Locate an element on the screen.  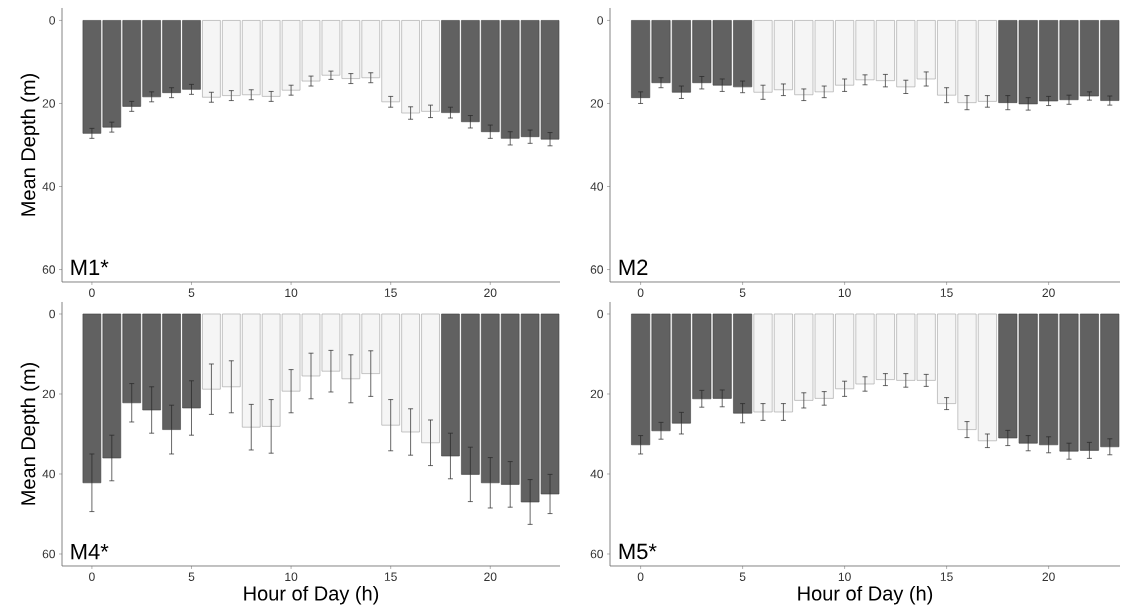
annotation: M1* is located at coordinates (90, 267).